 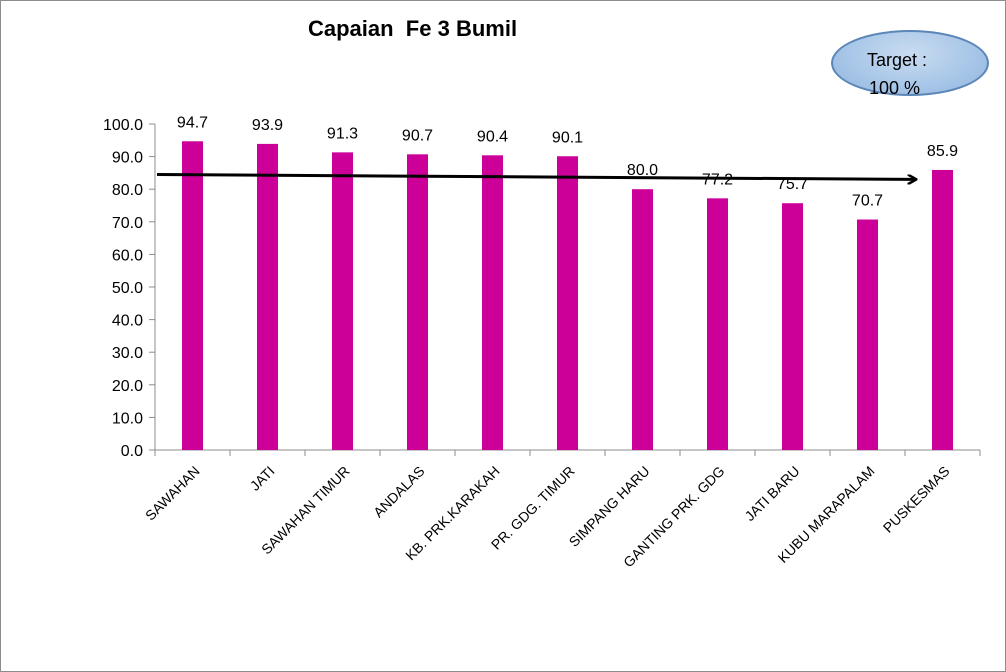 I want to click on category-label: JATI, so click(x=262, y=478).